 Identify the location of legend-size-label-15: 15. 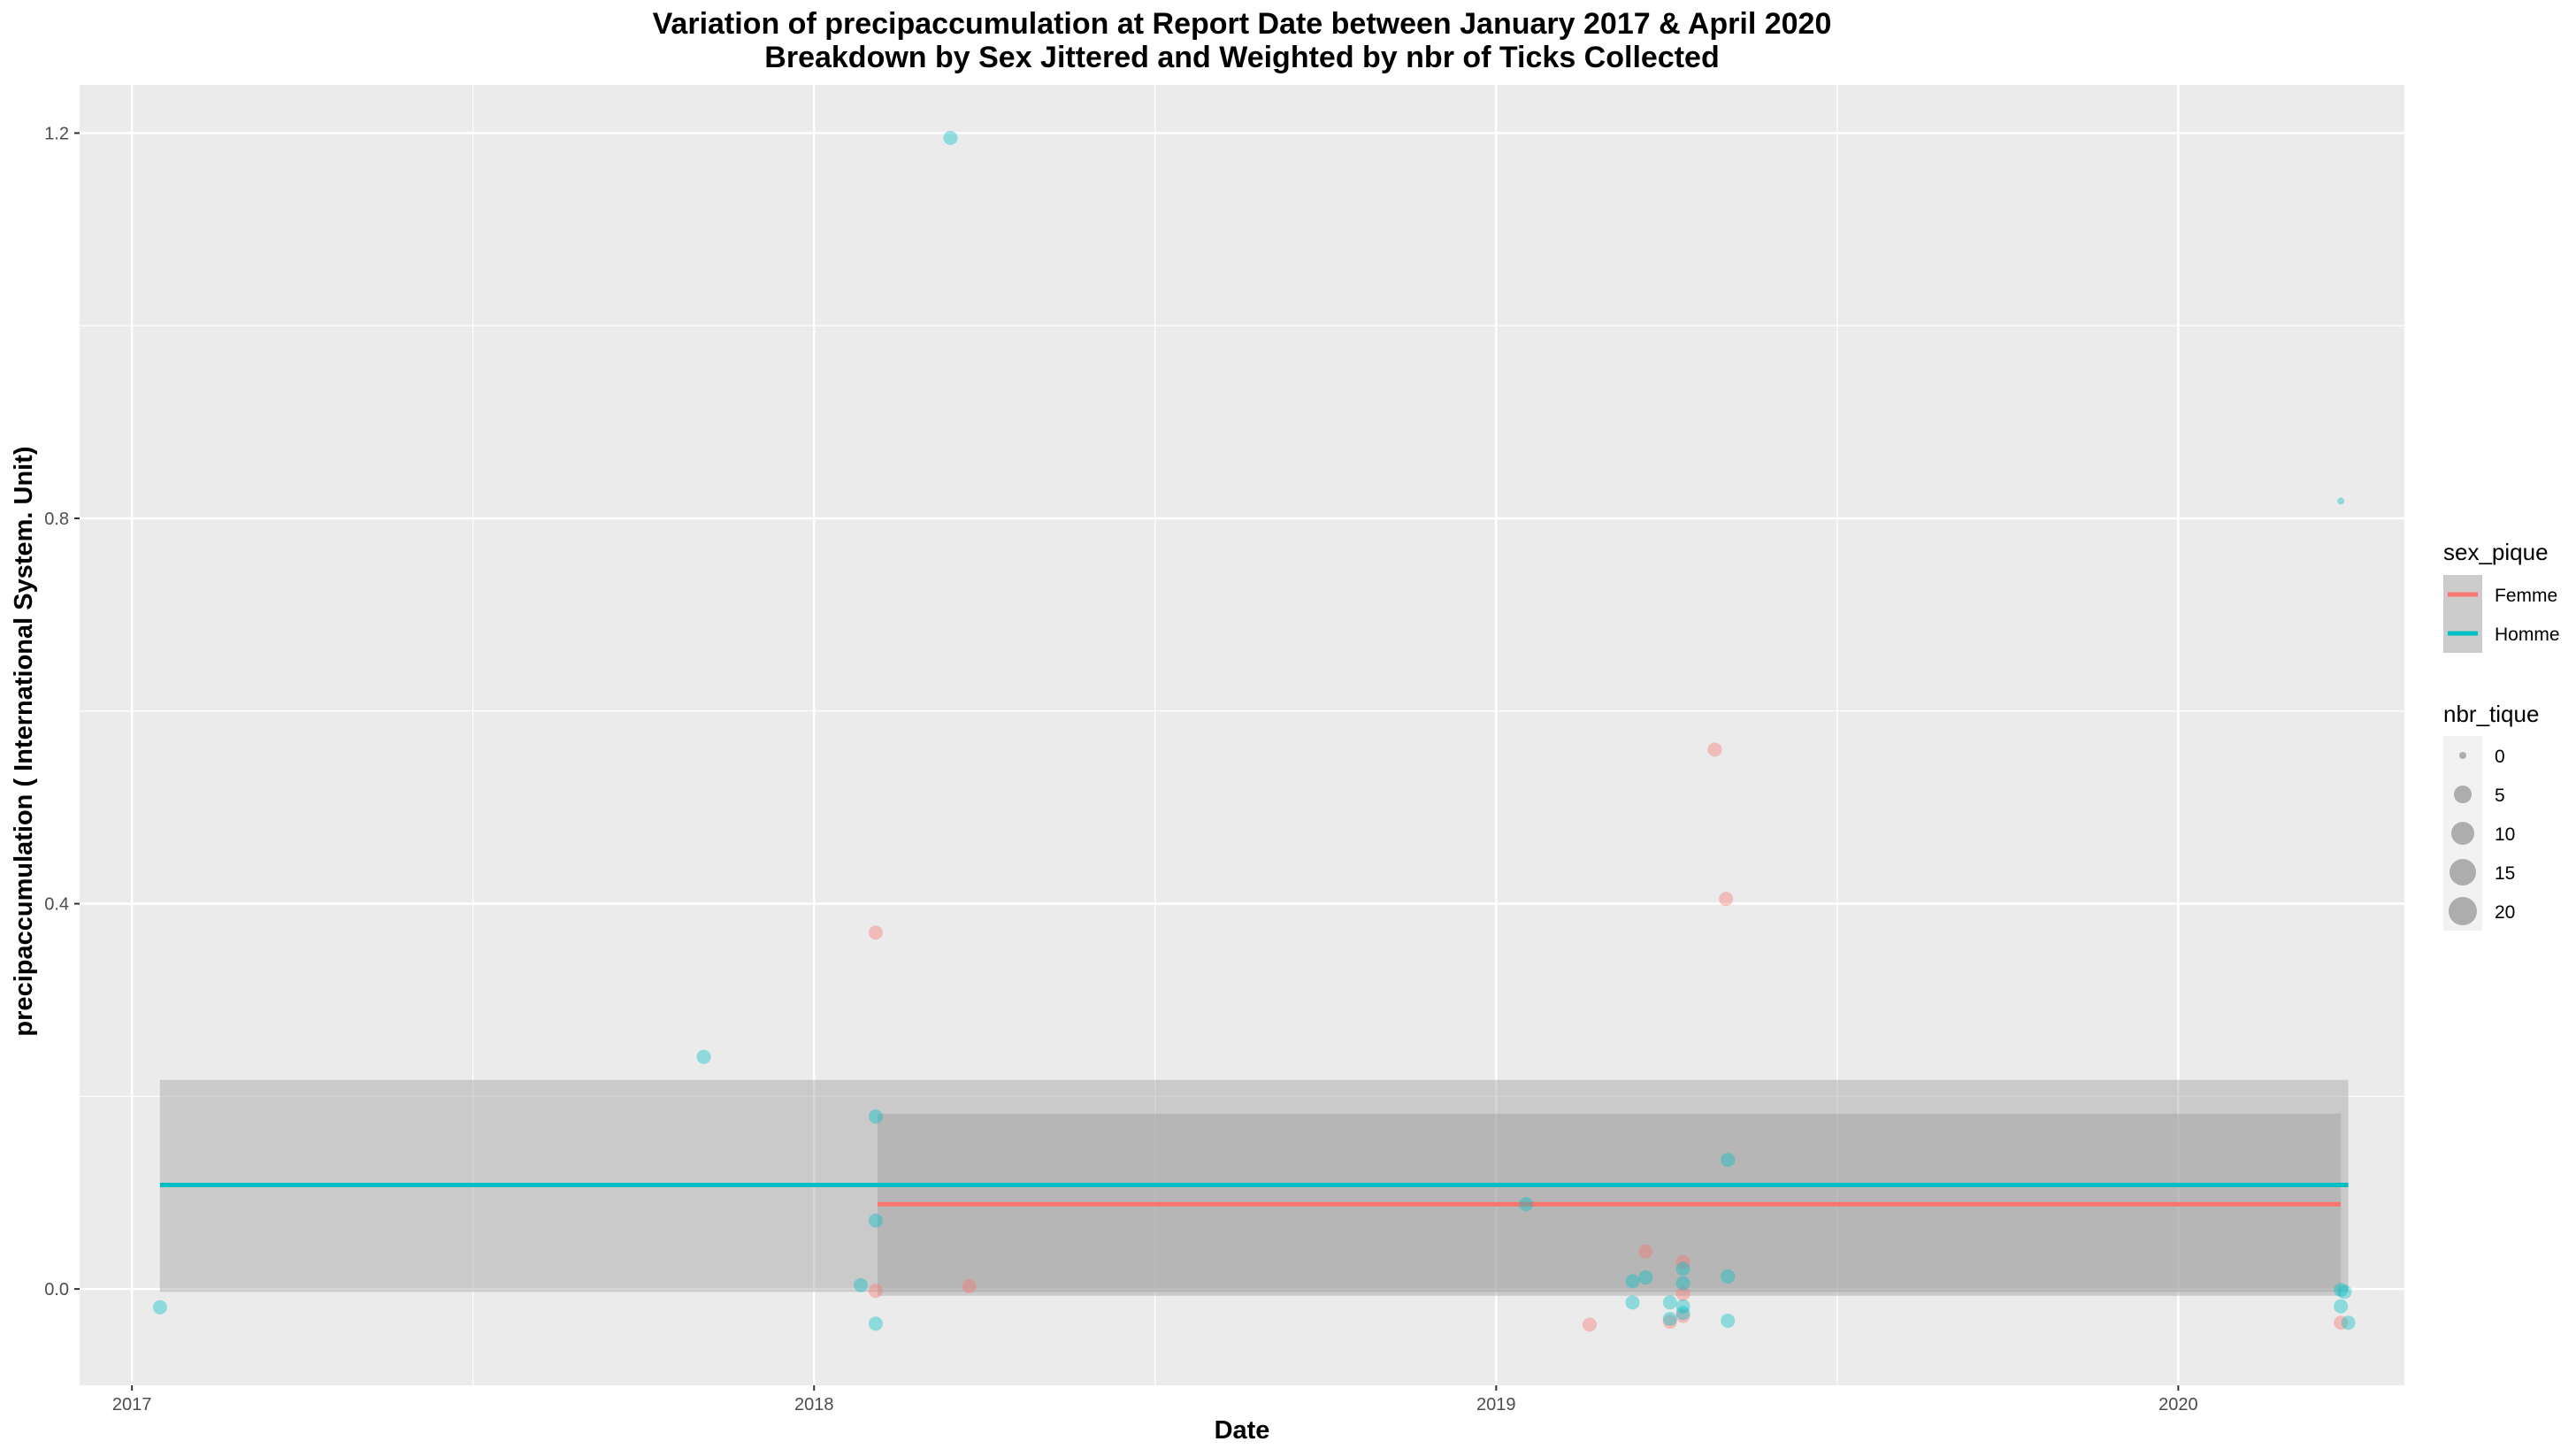
(2505, 873).